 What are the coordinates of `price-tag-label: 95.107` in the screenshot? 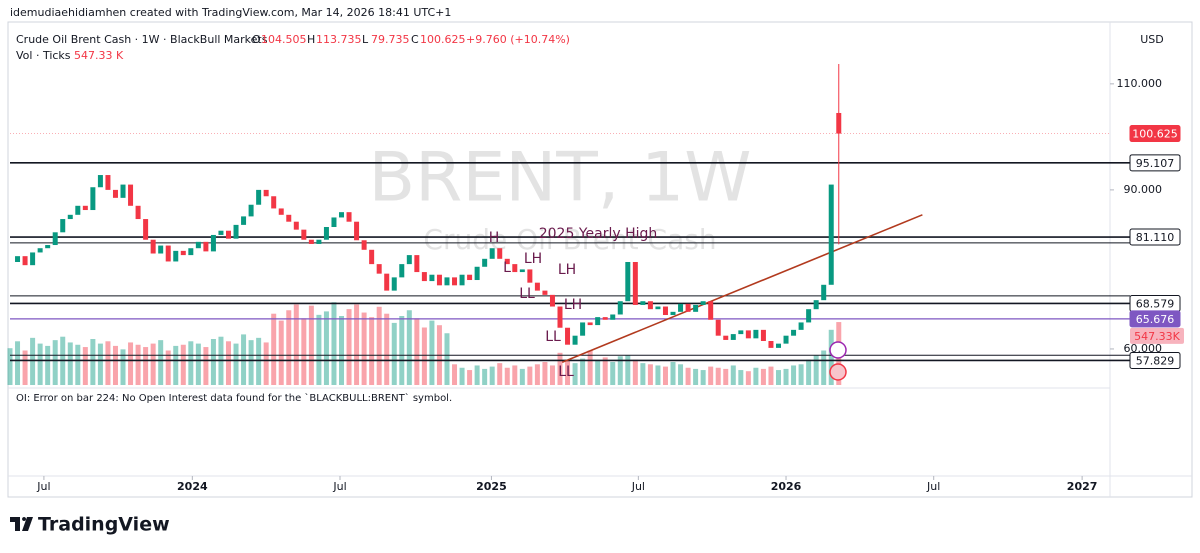 It's located at (1155, 163).